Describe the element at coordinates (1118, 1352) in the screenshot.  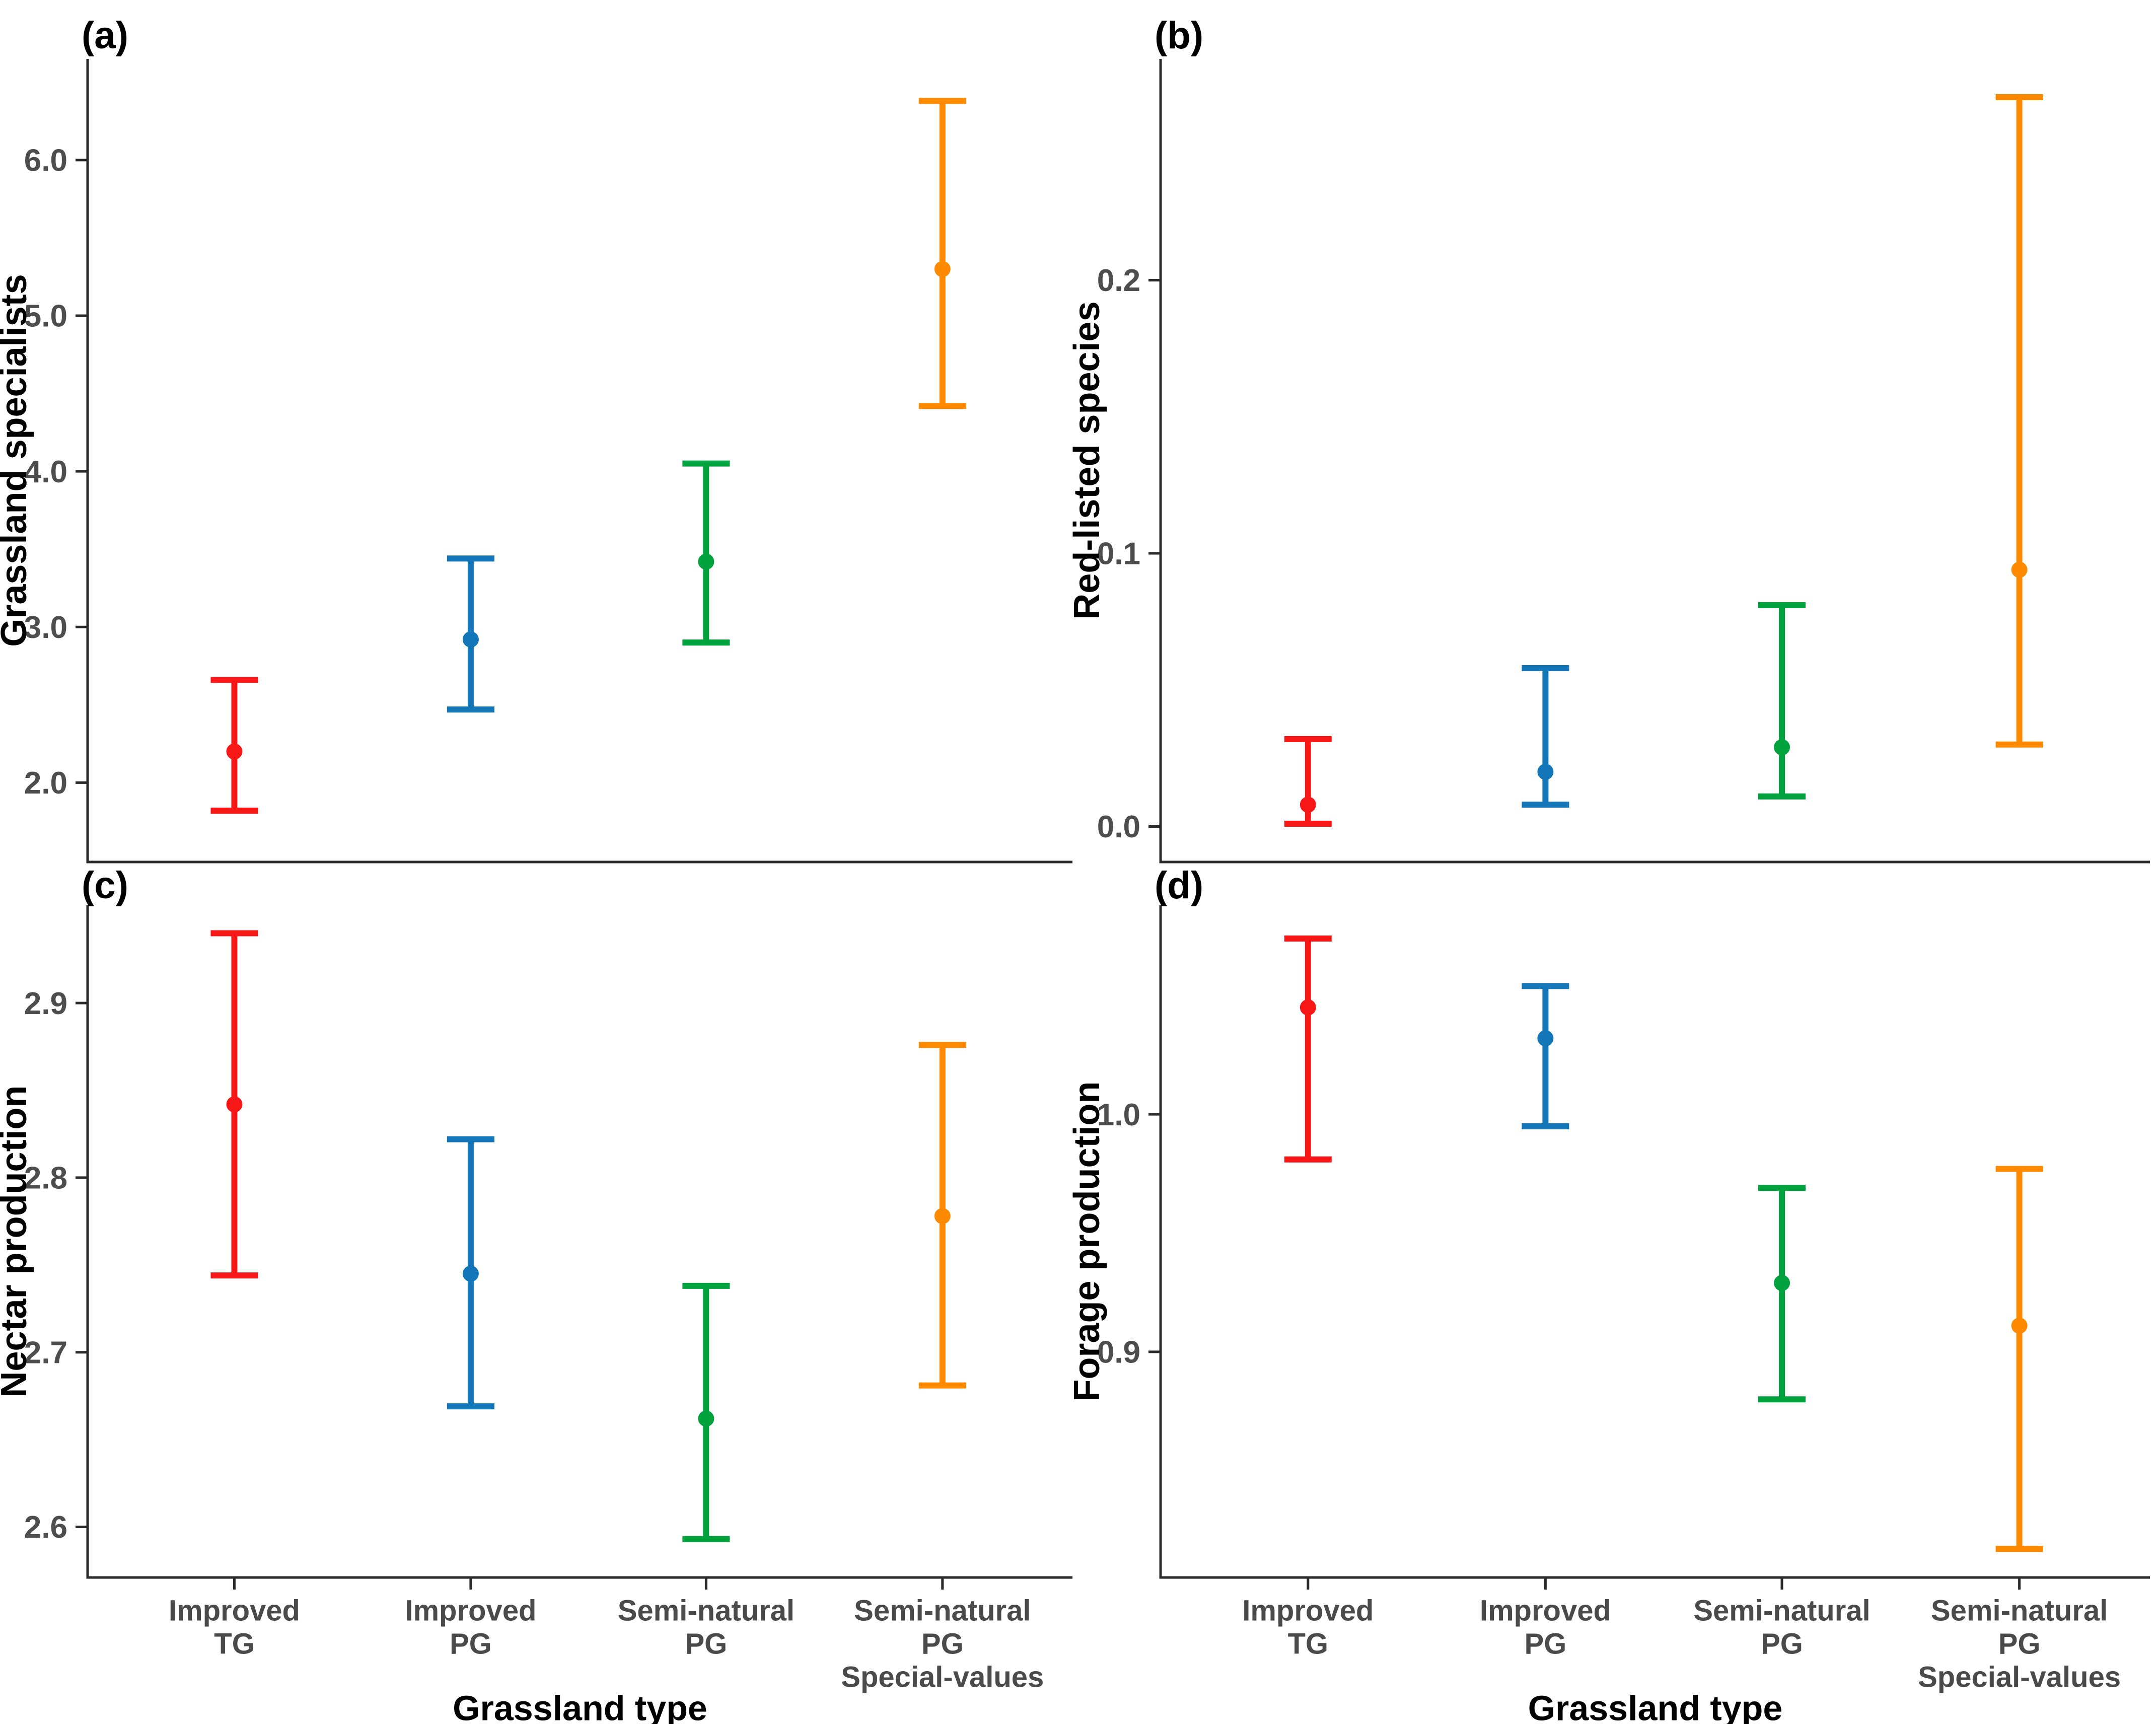
I see `y-tick-label: 0.9` at that location.